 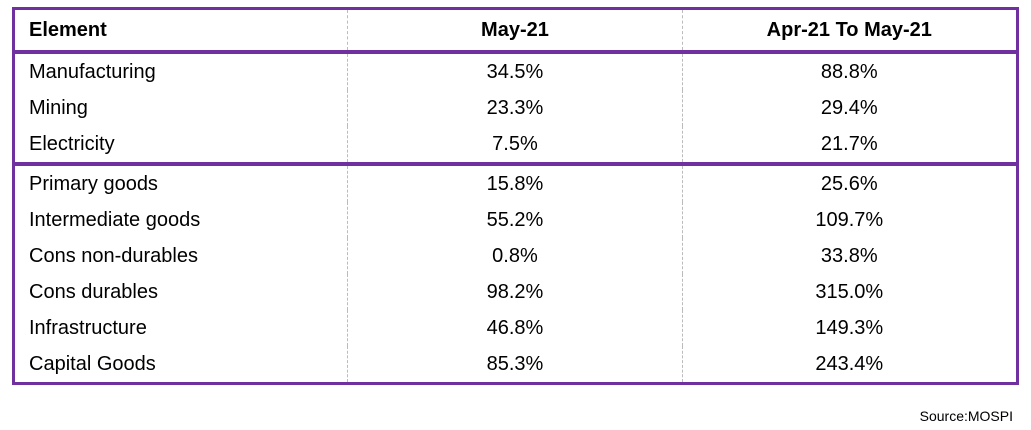 What do you see at coordinates (849, 182) in the screenshot?
I see `value-cell: 25.6%` at bounding box center [849, 182].